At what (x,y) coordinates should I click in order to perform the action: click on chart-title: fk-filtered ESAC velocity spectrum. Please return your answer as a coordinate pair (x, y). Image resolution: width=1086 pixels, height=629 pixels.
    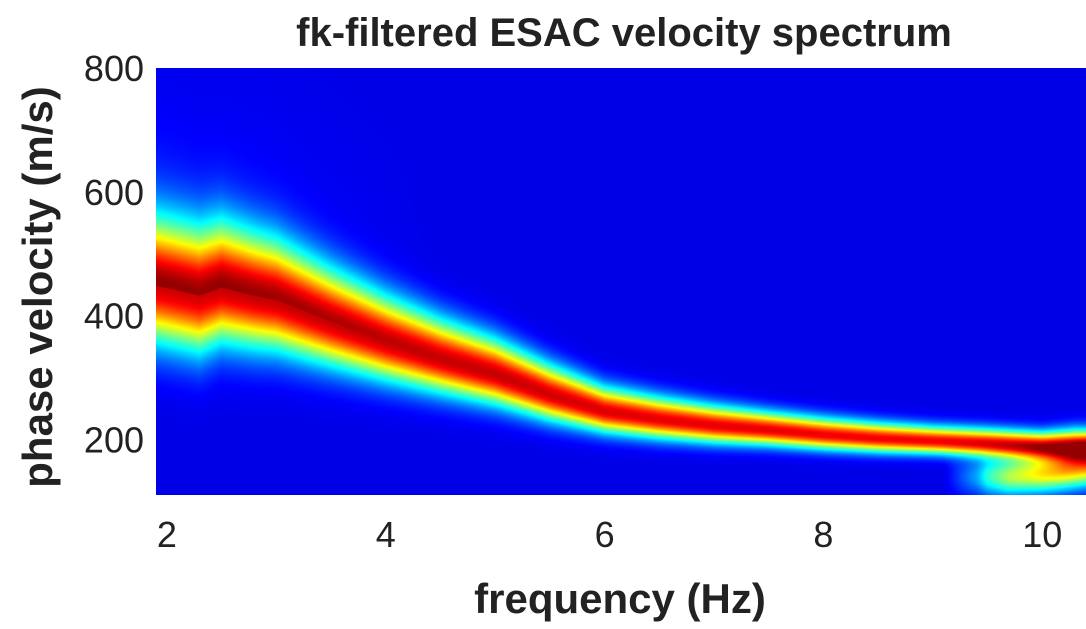
    Looking at the image, I should click on (624, 33).